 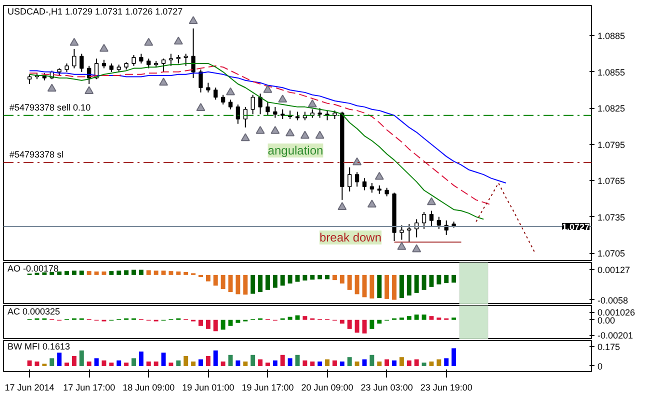 I want to click on y-tick-label: 0.175, so click(x=609, y=347).